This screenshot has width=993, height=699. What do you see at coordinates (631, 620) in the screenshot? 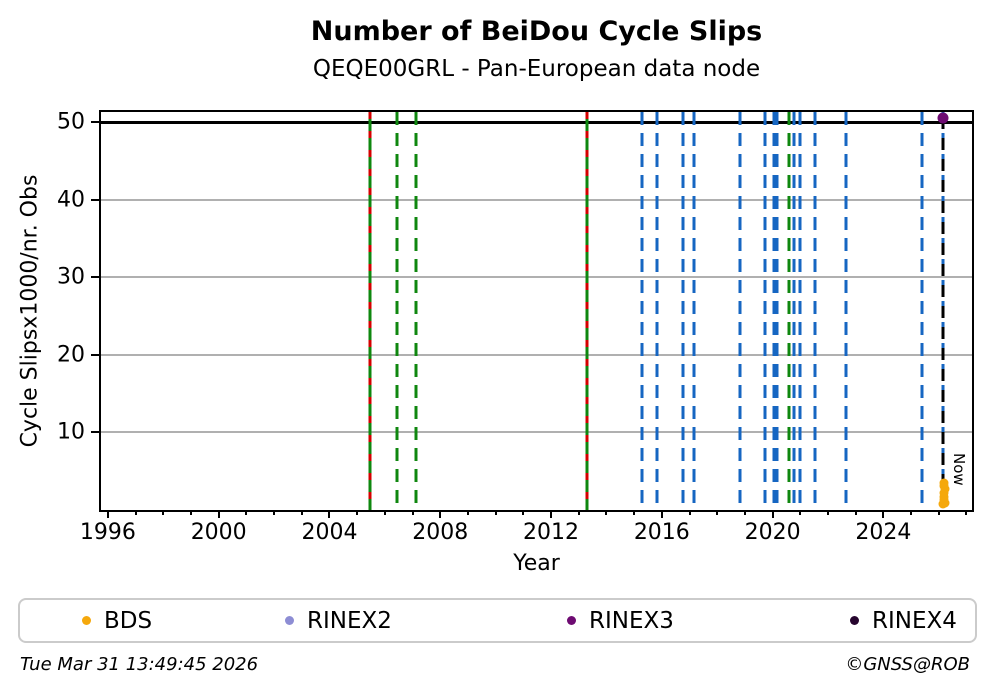
I see `legend-label-rinex3: RINEX3` at bounding box center [631, 620].